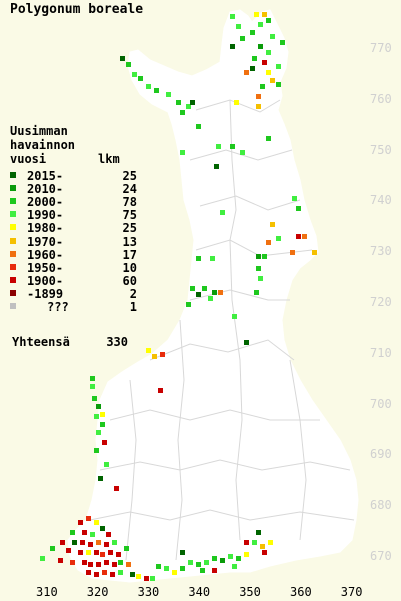 The width and height of the screenshot is (401, 601). What do you see at coordinates (129, 215) in the screenshot?
I see `legend-item-count: 75` at bounding box center [129, 215].